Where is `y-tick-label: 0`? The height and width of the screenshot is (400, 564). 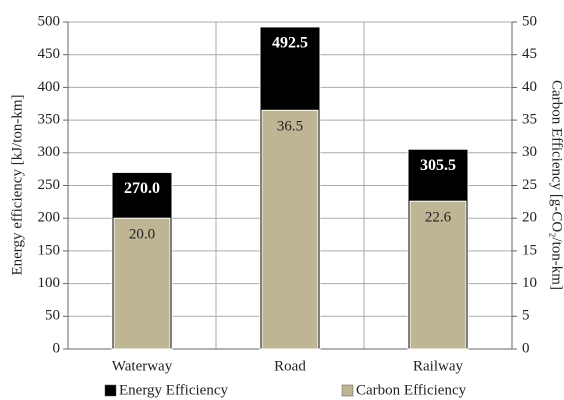
y-tick-label: 0 is located at coordinates (57, 348).